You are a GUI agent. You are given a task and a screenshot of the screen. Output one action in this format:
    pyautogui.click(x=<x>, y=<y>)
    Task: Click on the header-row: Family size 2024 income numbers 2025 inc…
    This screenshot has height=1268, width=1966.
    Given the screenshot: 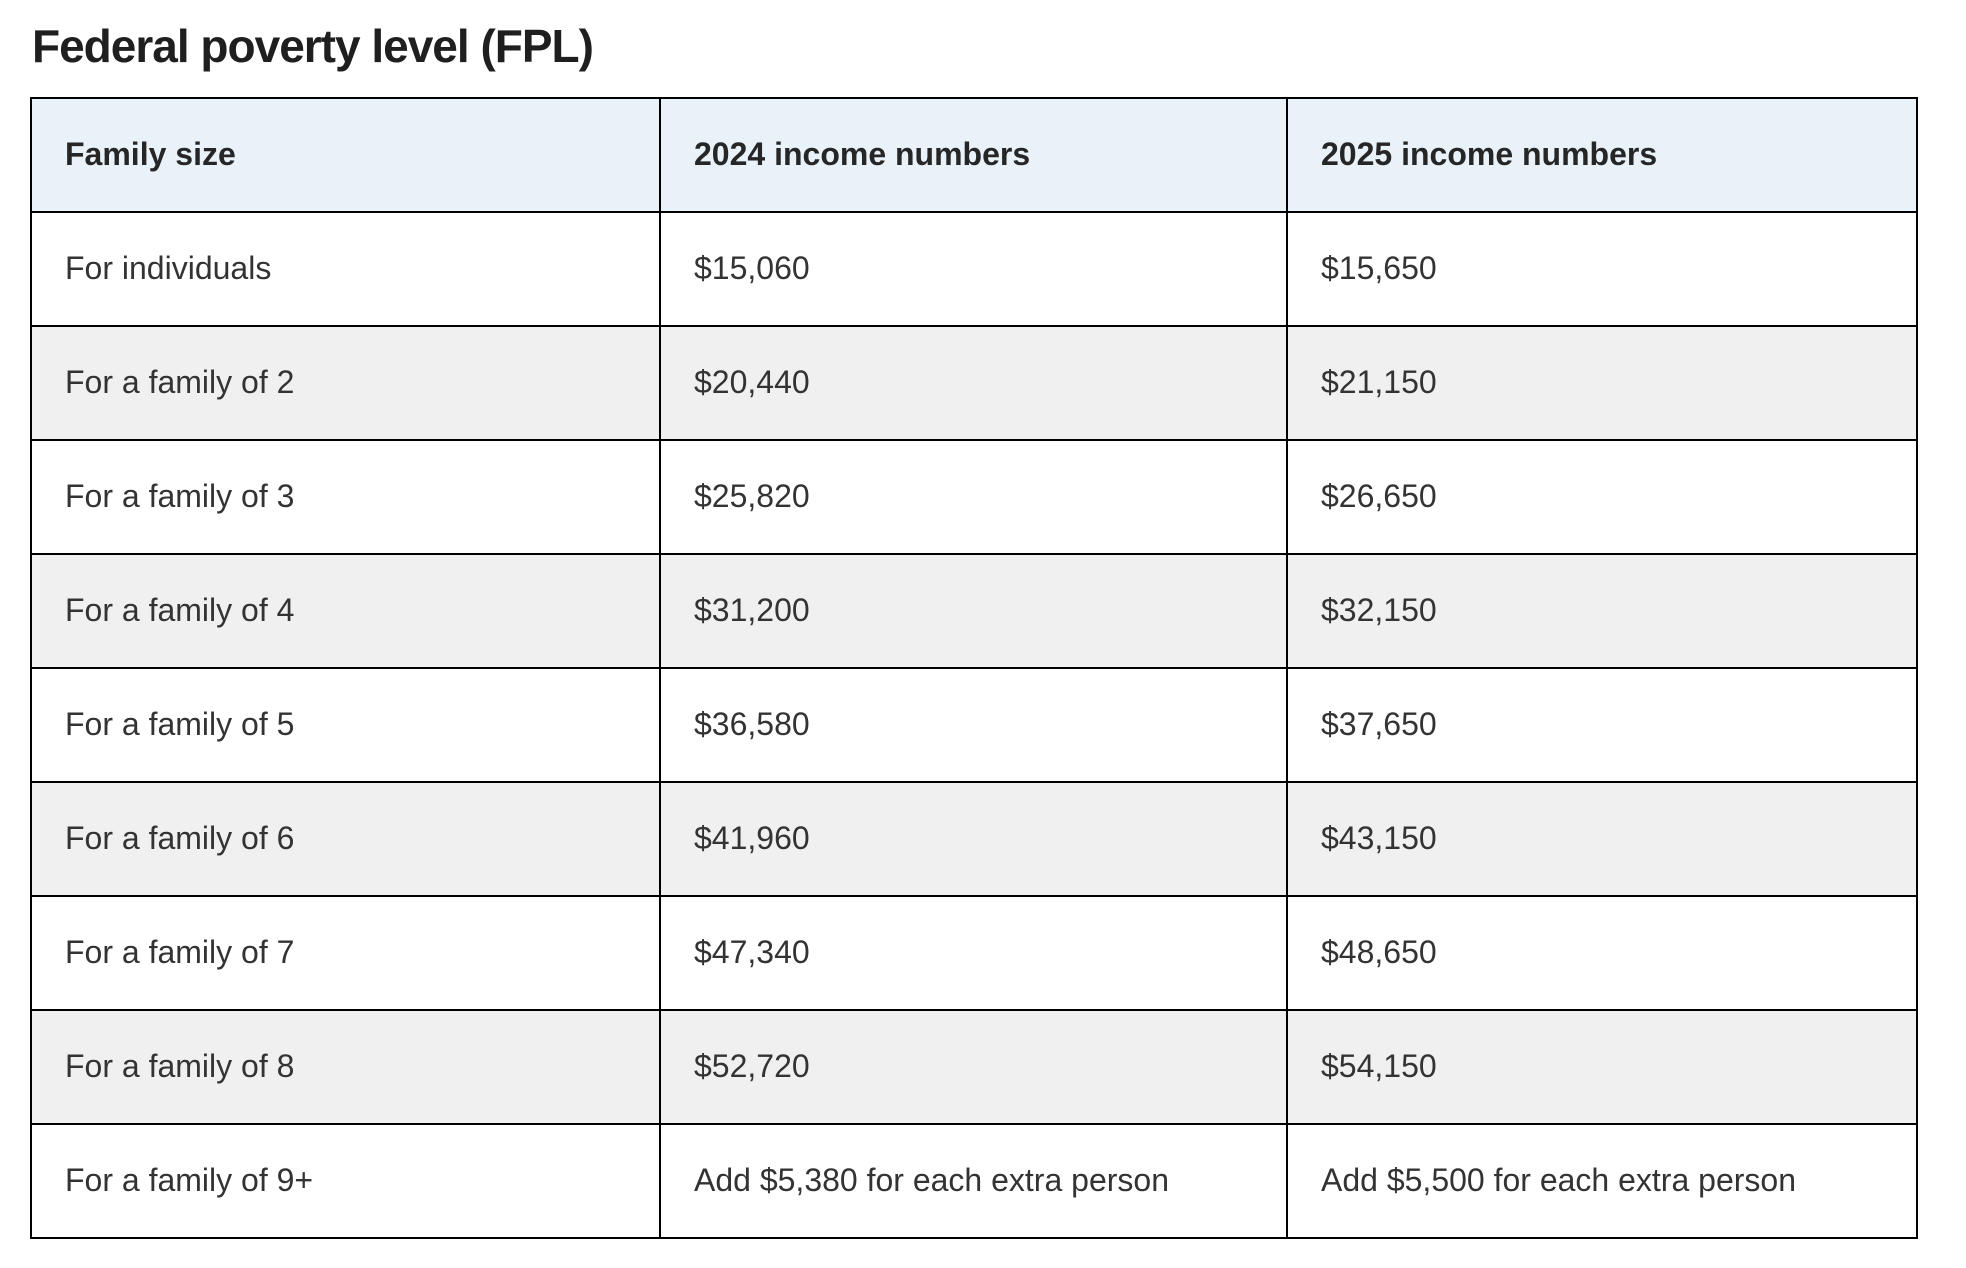 What is the action you would take?
    pyautogui.click(x=974, y=154)
    